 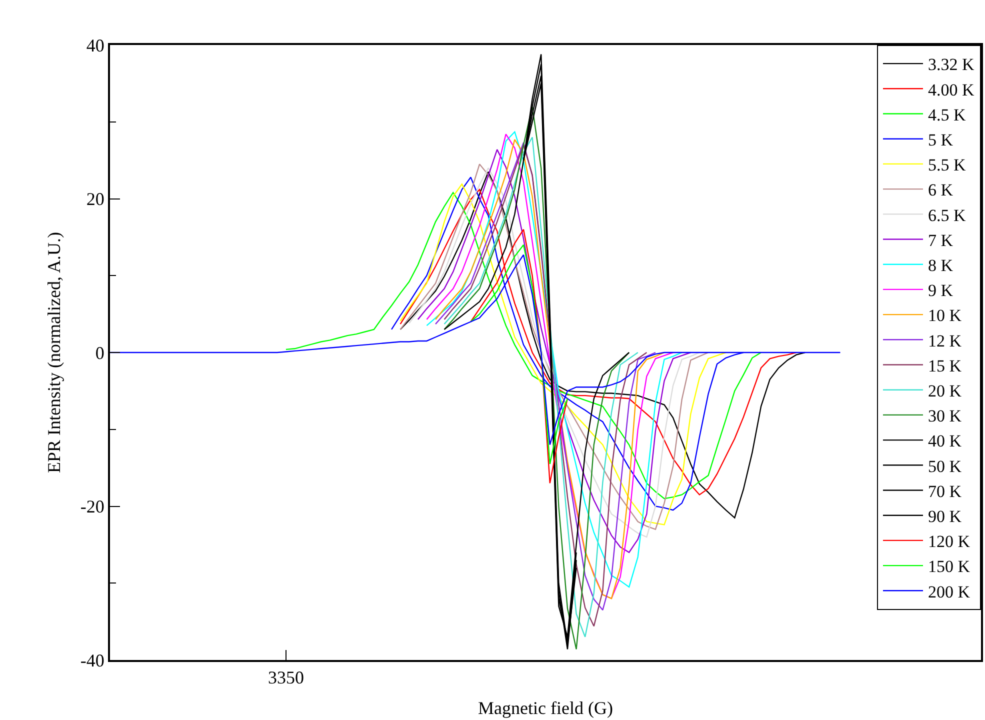 I want to click on legend-label: 5.5 K, so click(x=947, y=165).